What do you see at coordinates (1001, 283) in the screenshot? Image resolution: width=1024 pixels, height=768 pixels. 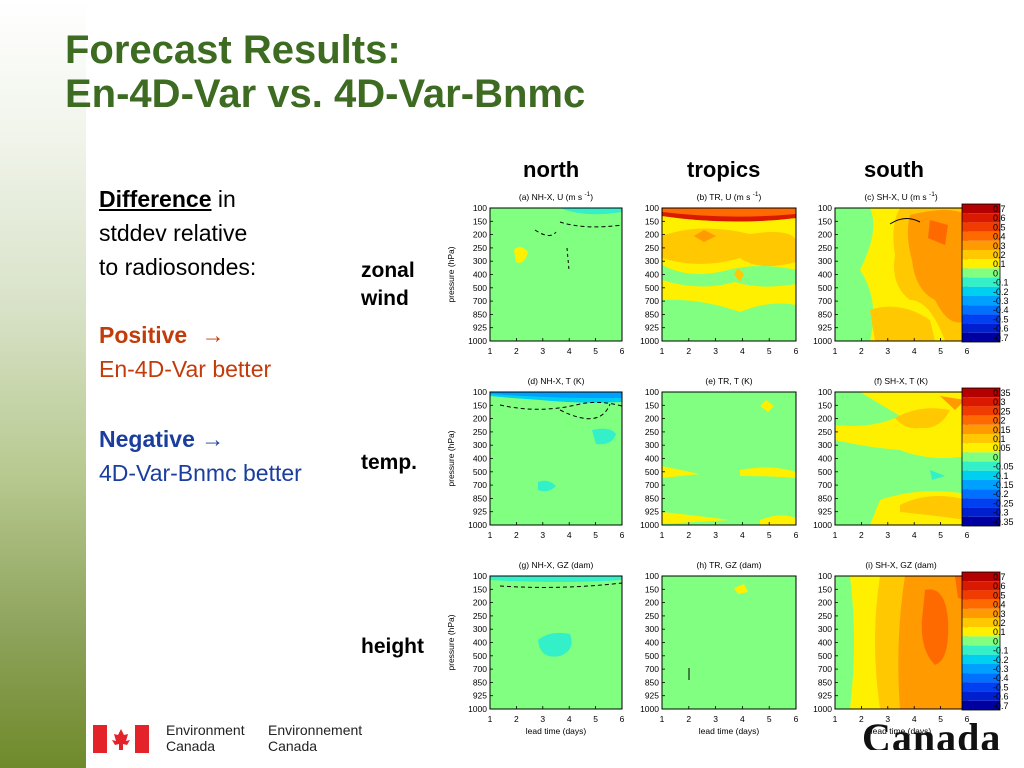 I see `colorbar-label: -0.1` at bounding box center [1001, 283].